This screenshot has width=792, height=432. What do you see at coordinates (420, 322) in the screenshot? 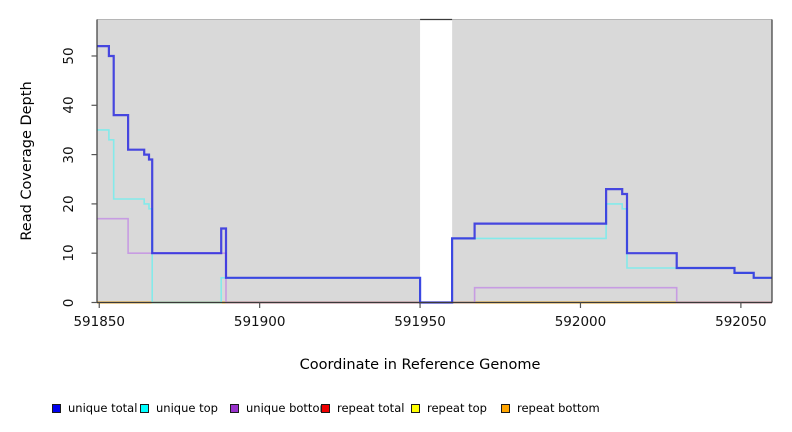
I see `x-tick-label: 591950` at bounding box center [420, 322].